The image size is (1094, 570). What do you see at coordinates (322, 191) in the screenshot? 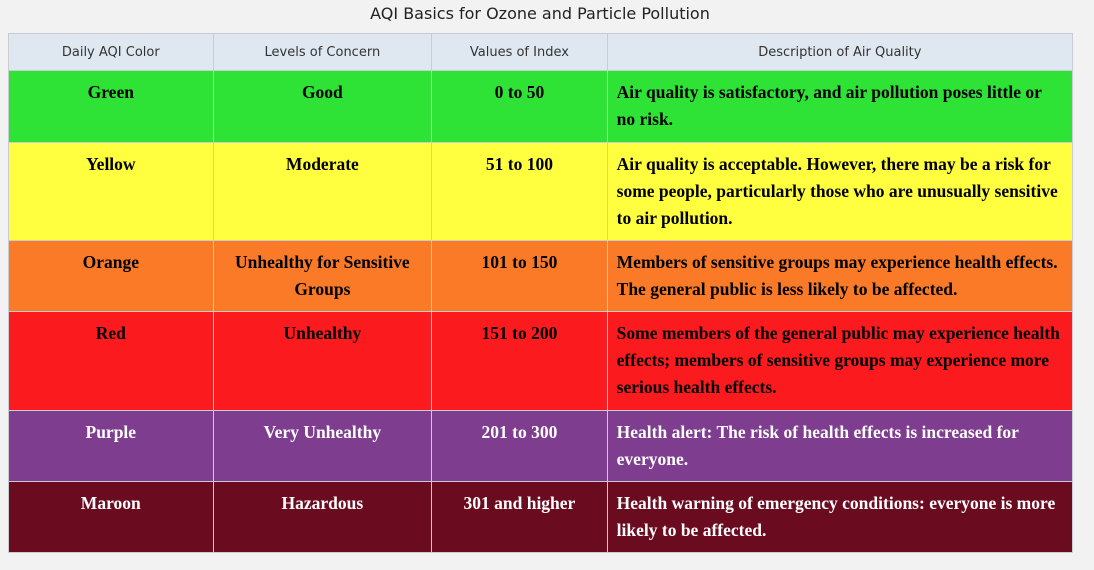
I see `aqi-level-cell: Moderate` at bounding box center [322, 191].